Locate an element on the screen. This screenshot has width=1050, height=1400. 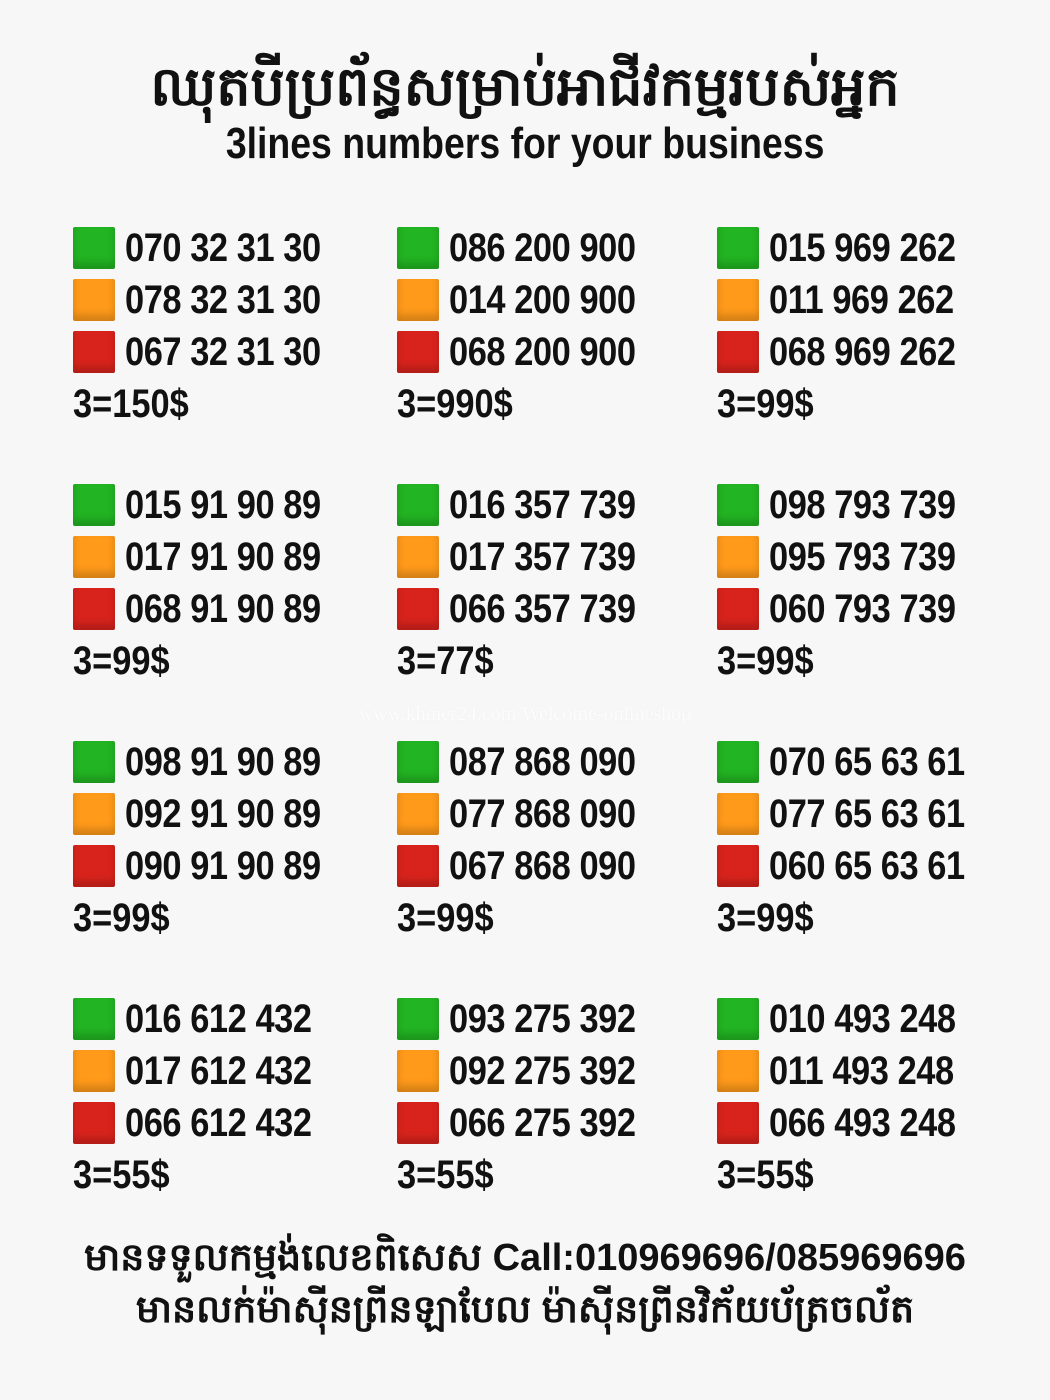
phone-number-row: 068 969 262 is located at coordinates (877, 352).